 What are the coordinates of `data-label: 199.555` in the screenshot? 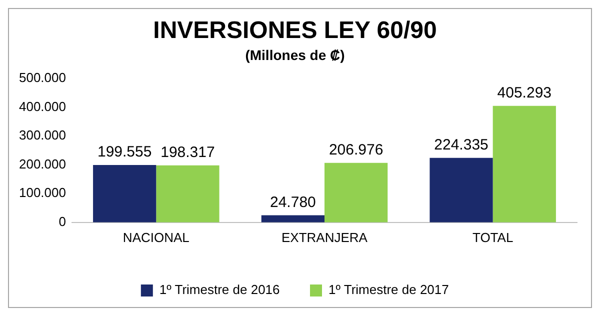 It's located at (124, 152).